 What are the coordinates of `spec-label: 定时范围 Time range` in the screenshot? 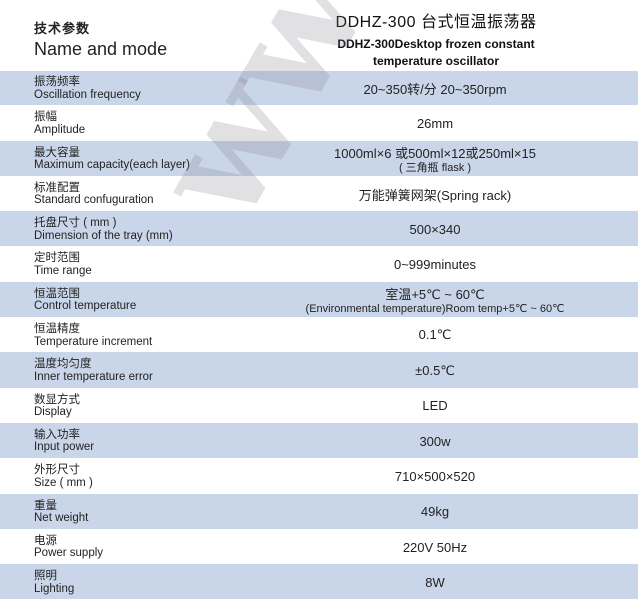 It's located at (63, 264).